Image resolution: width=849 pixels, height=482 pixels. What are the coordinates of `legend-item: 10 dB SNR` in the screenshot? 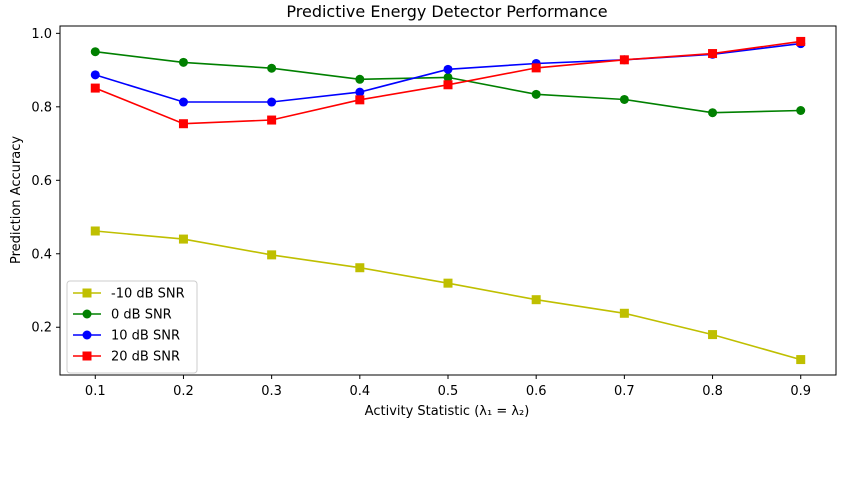 It's located at (126, 336).